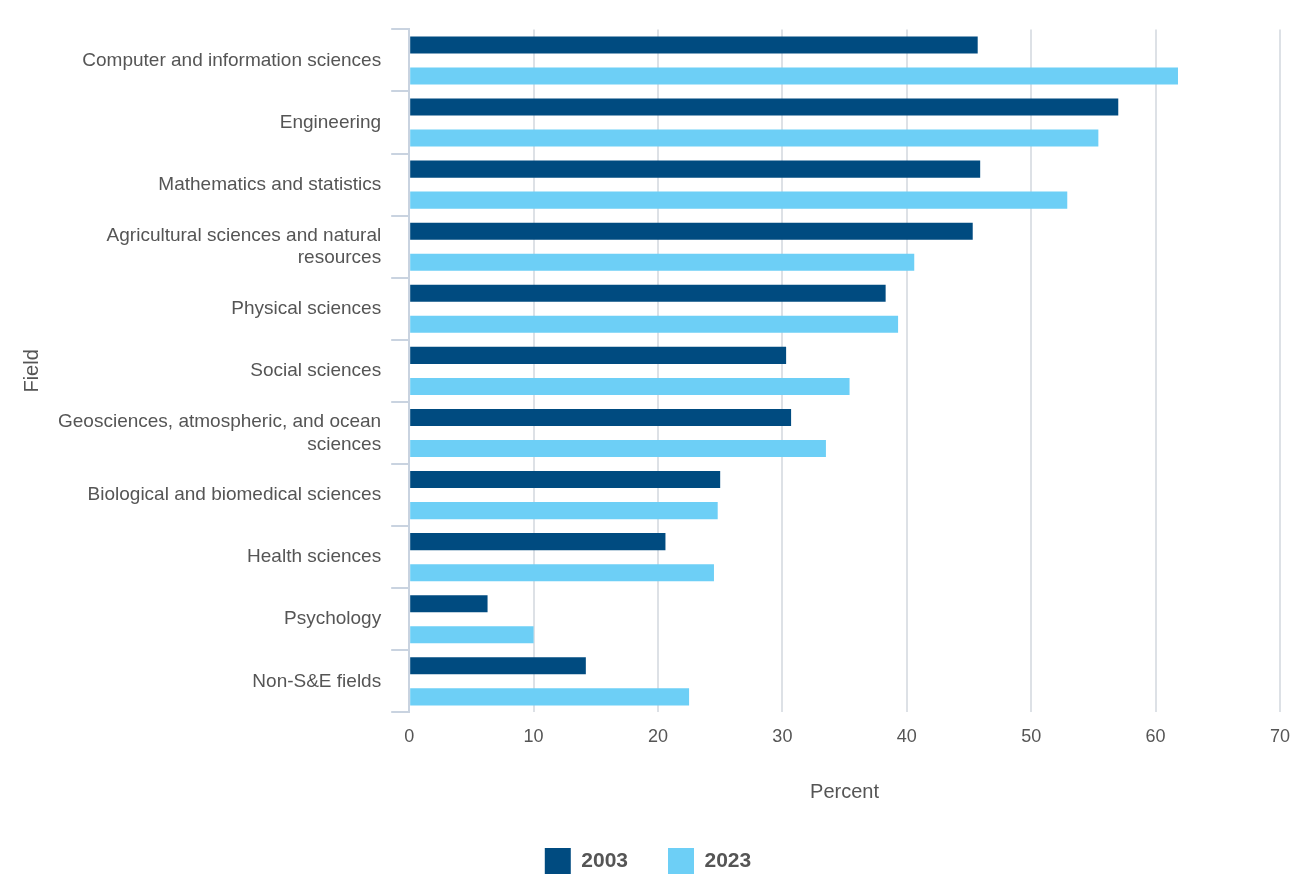 The width and height of the screenshot is (1312, 892). Describe the element at coordinates (234, 494) in the screenshot. I see `y-tick-label: Biological and biomedical sciences` at that location.